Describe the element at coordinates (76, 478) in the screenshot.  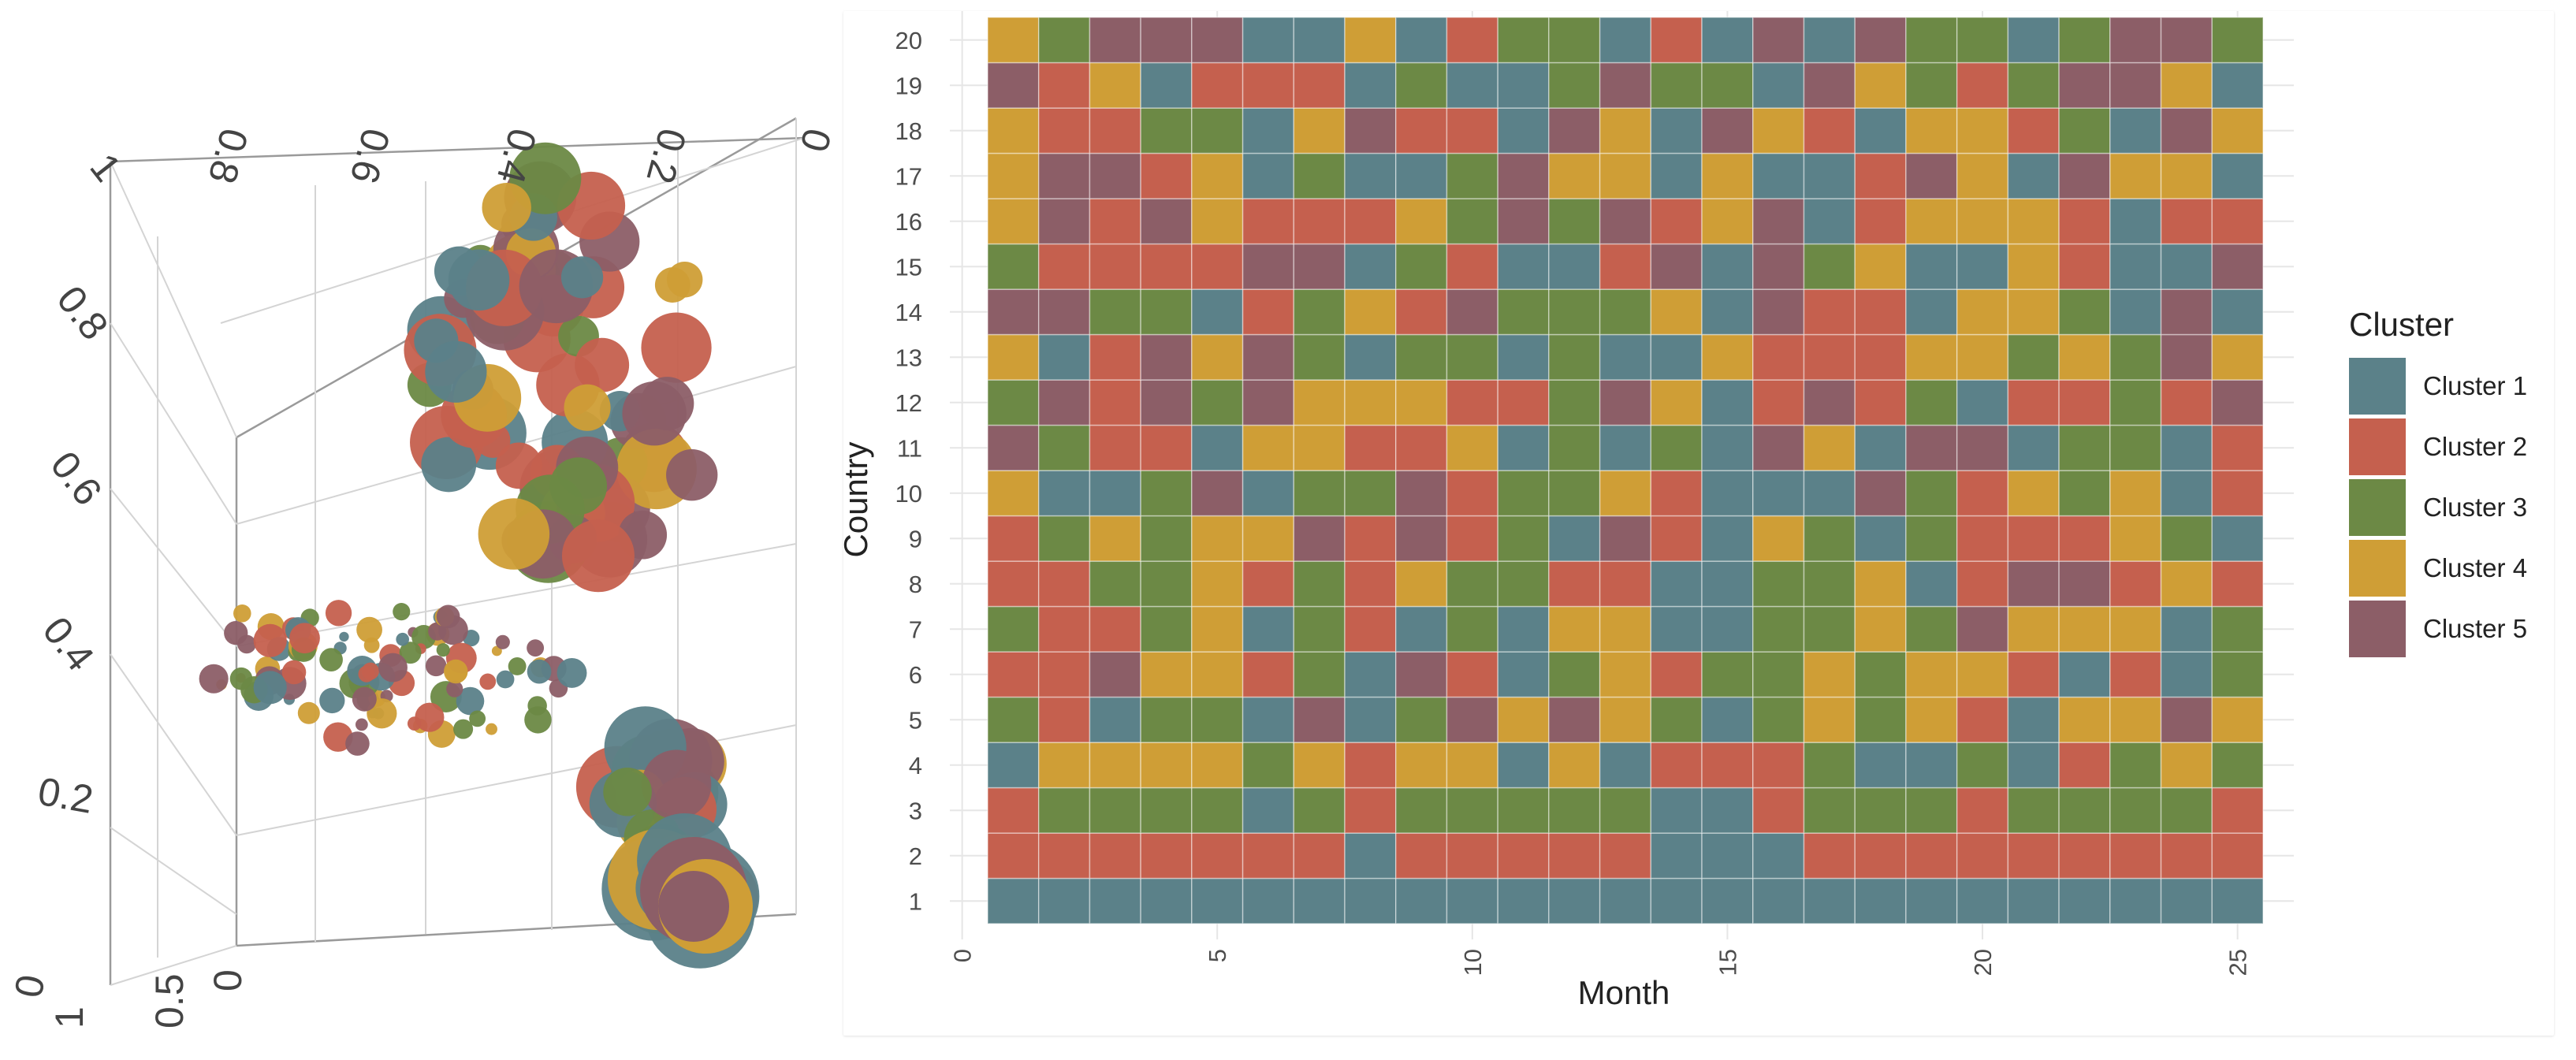
I see `axis-a-tick: 0.6` at that location.